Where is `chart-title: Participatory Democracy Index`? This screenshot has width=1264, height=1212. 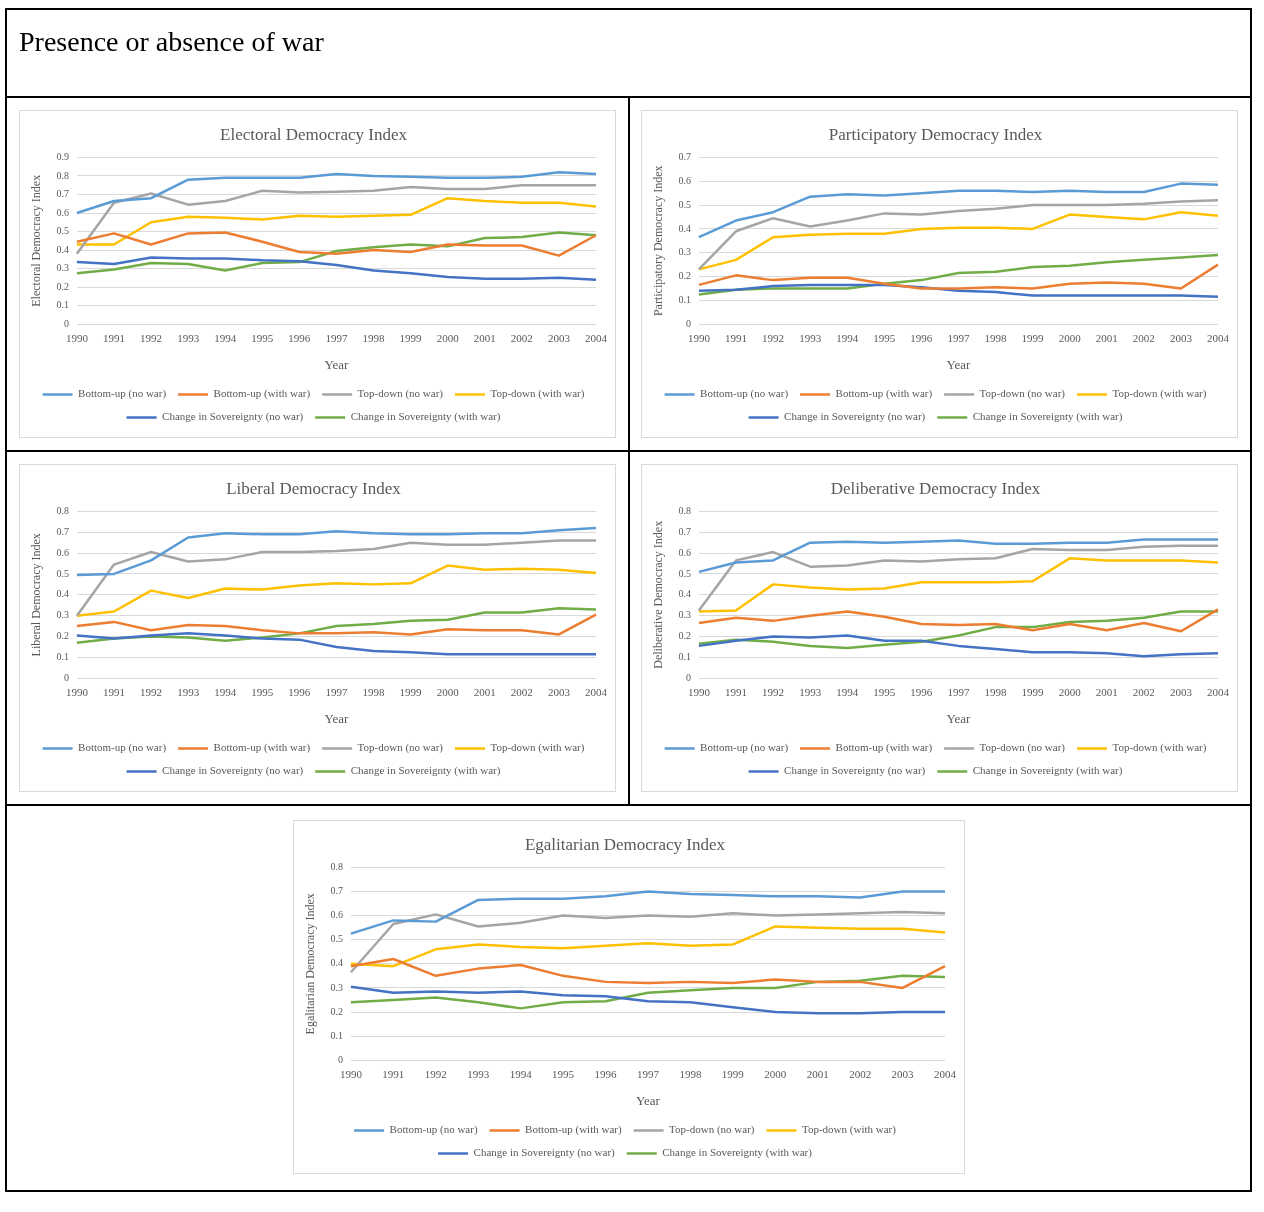 chart-title: Participatory Democracy Index is located at coordinates (936, 134).